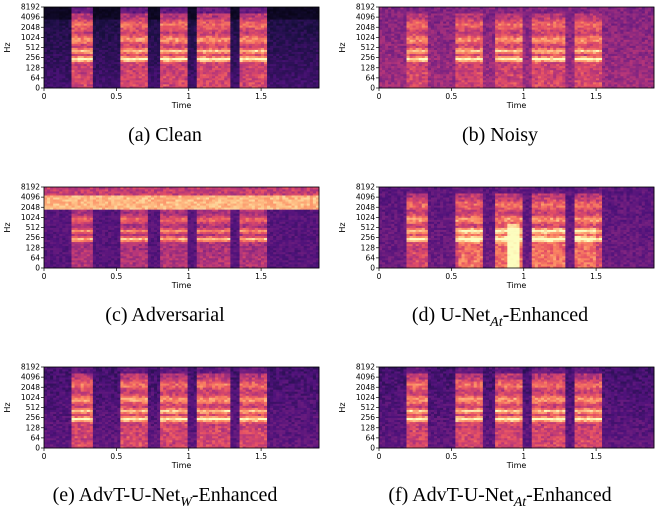 The image size is (665, 530). I want to click on y-tick-label: 0, so click(37, 88).